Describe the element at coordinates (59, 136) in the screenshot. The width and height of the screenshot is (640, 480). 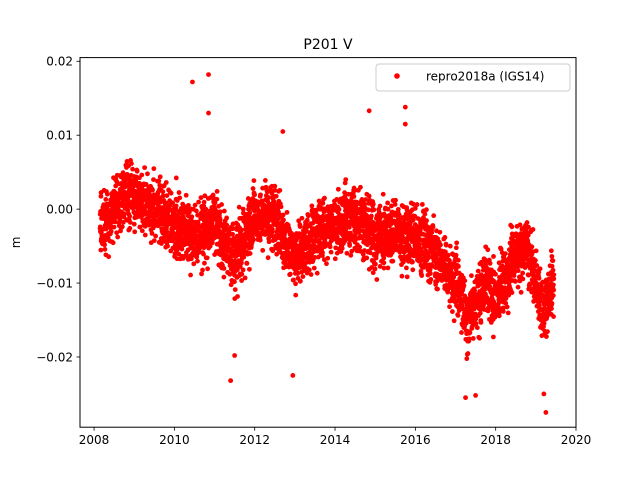
I see `y-tick-label: 0.01` at that location.